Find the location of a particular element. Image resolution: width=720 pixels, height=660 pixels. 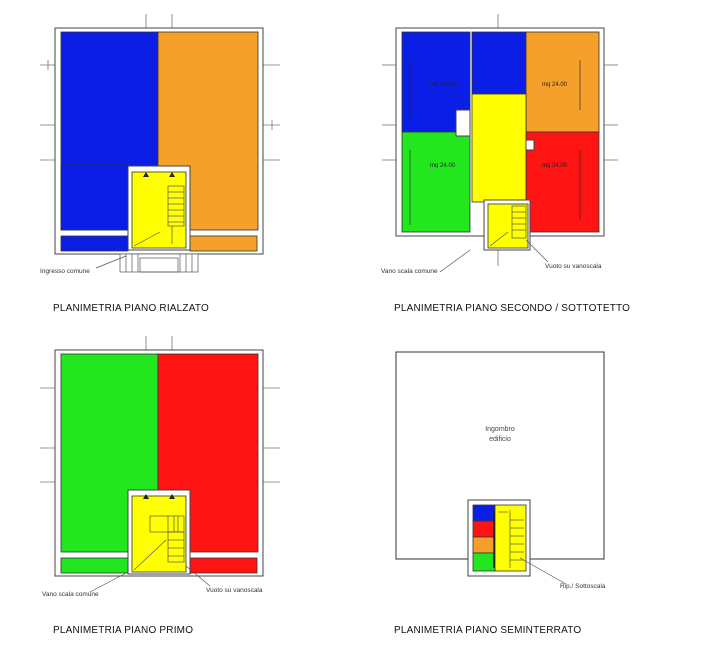

leader-vuoto-primo is located at coordinates (198, 576).